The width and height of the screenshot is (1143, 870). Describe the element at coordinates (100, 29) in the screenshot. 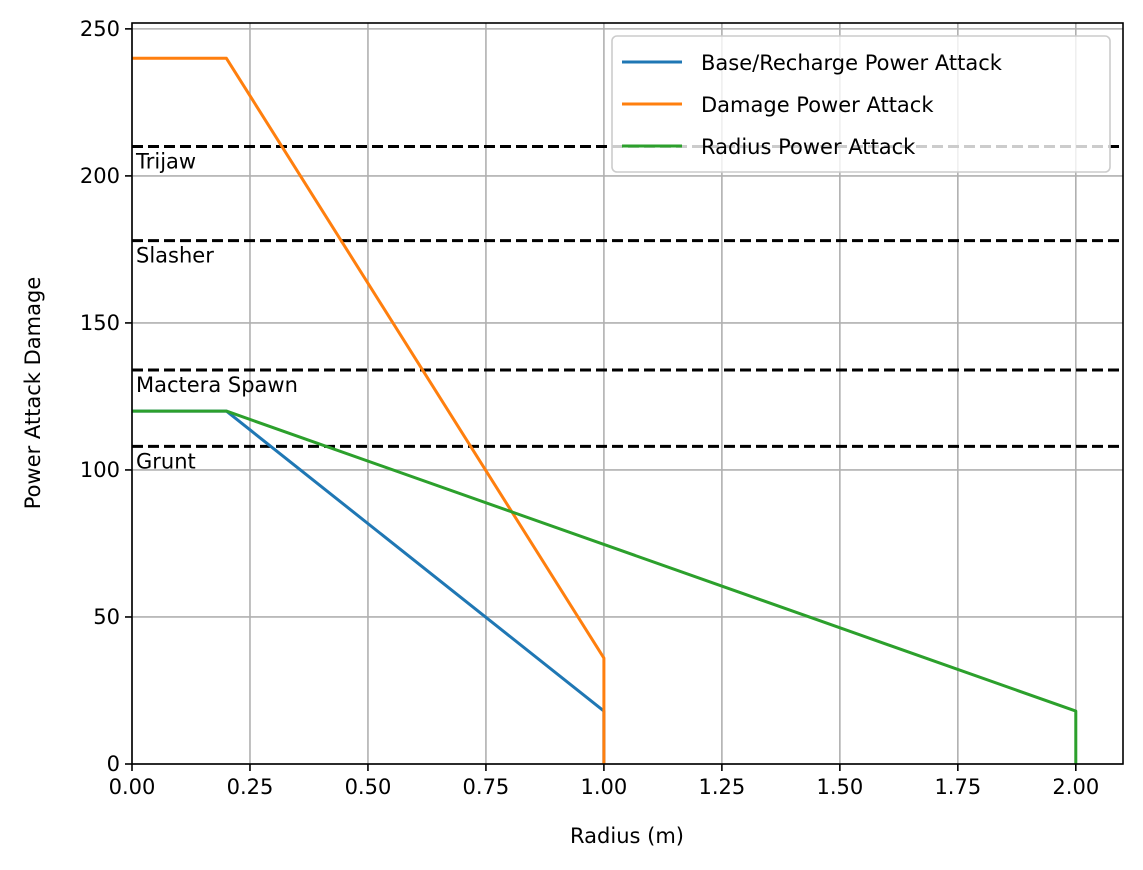

I see `y-tick-label: 250` at that location.